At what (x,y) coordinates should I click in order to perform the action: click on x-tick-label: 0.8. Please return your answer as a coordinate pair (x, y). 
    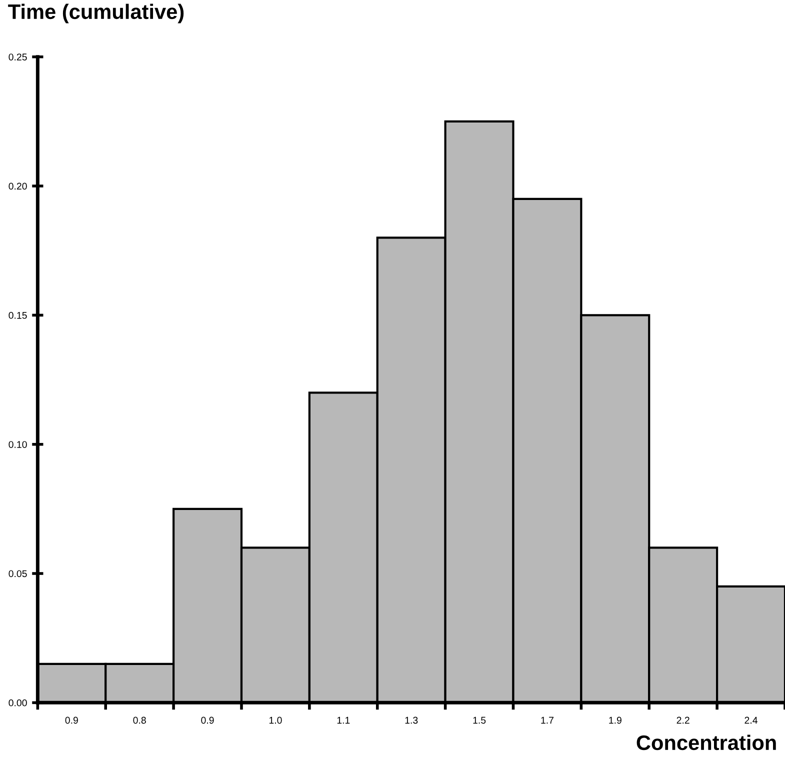
    Looking at the image, I should click on (139, 720).